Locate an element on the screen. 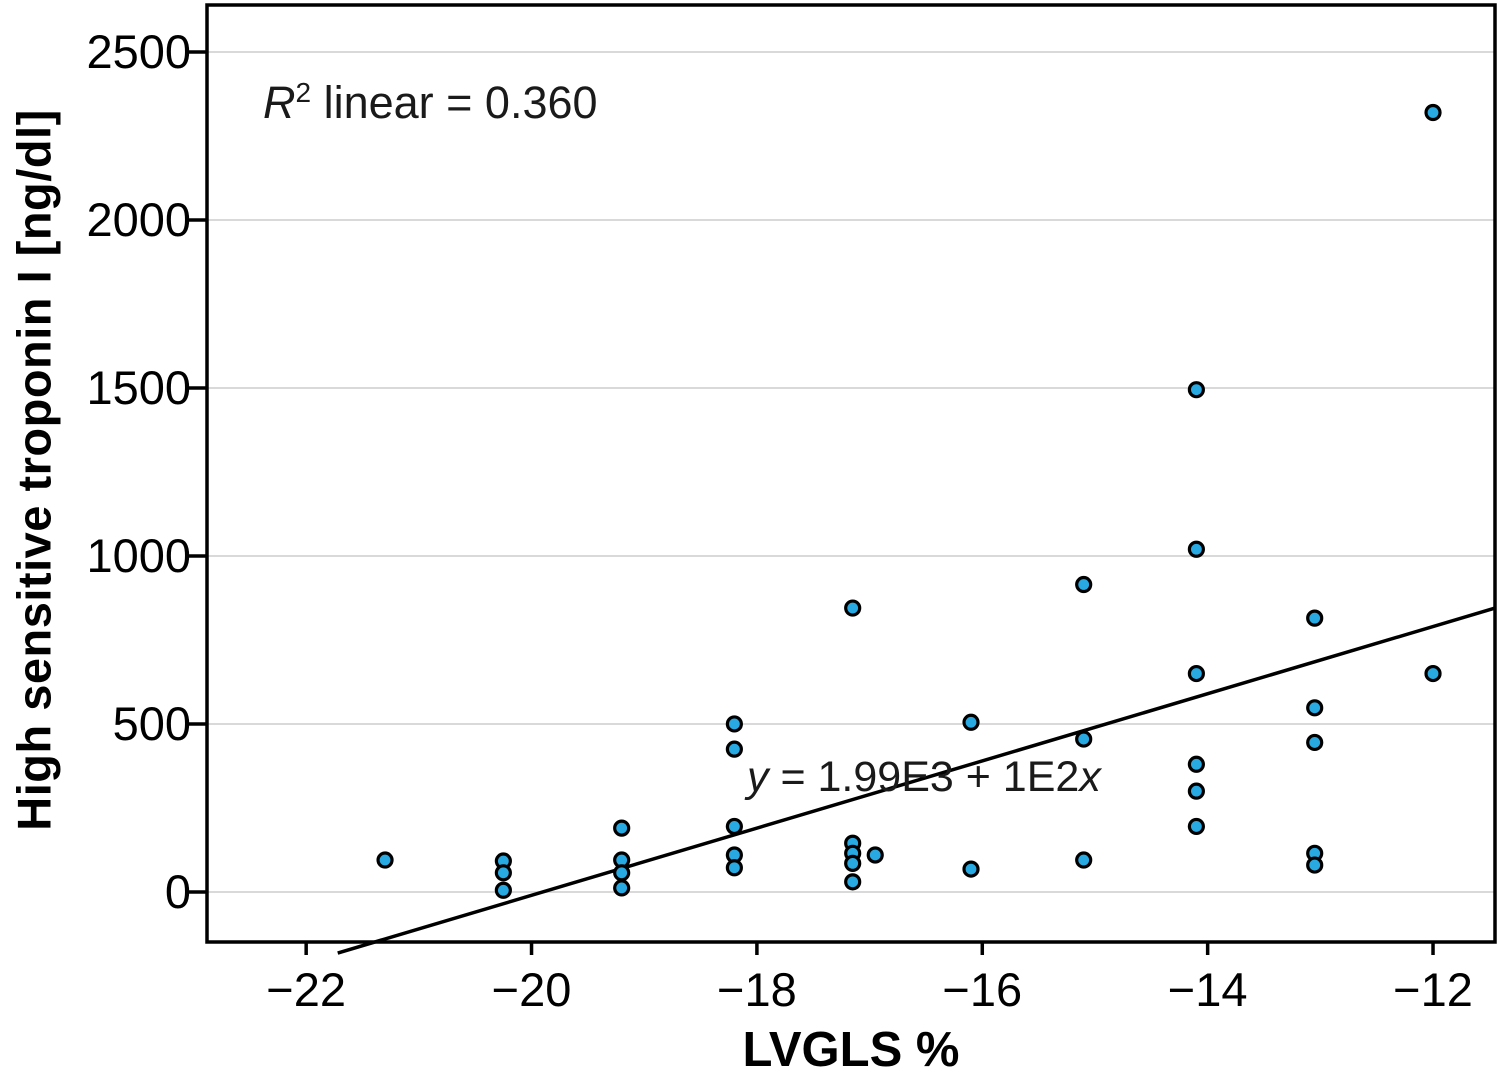 The image size is (1500, 1082). y-tick-label-2000: 2000 is located at coordinates (138, 220).